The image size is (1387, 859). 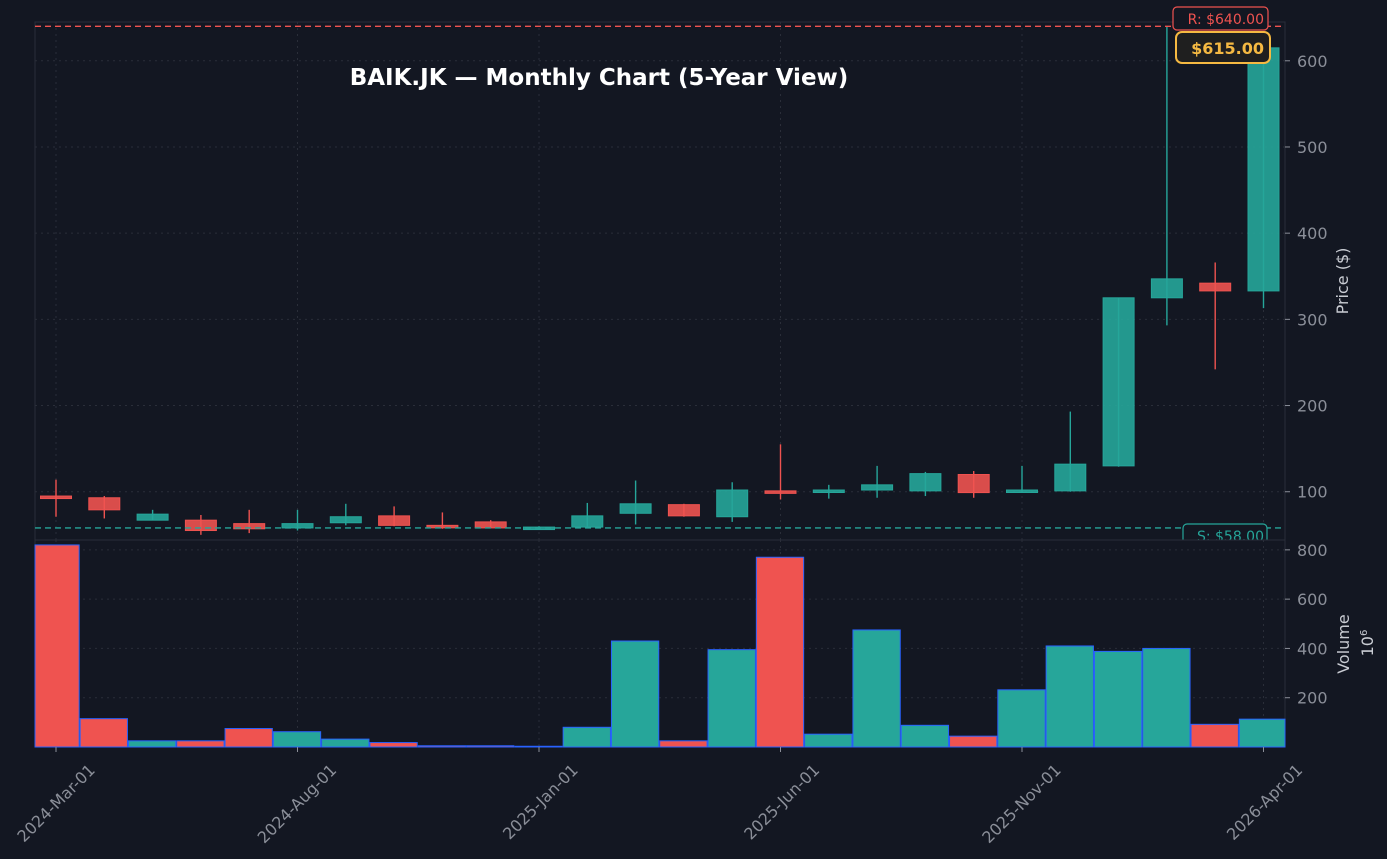 What do you see at coordinates (1364, 633) in the screenshot?
I see `volume-multiplier-exp-text: 6` at bounding box center [1364, 633].